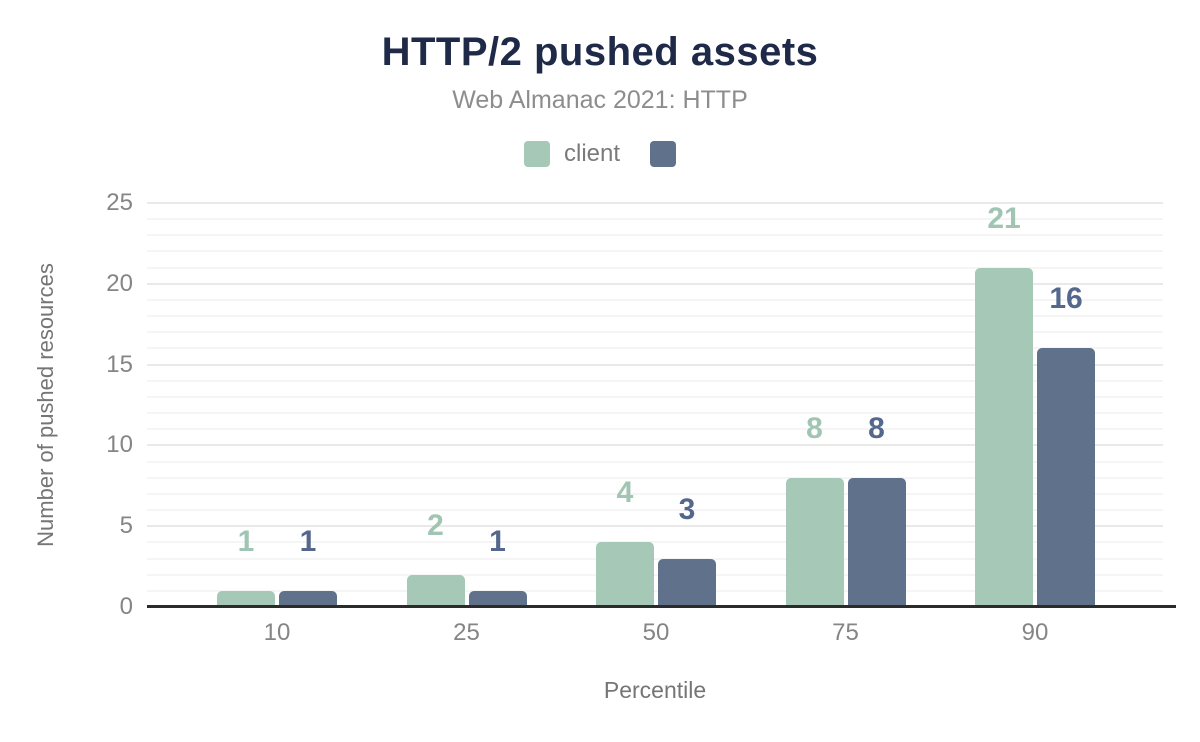  I want to click on bar-series2-p50, so click(687, 582).